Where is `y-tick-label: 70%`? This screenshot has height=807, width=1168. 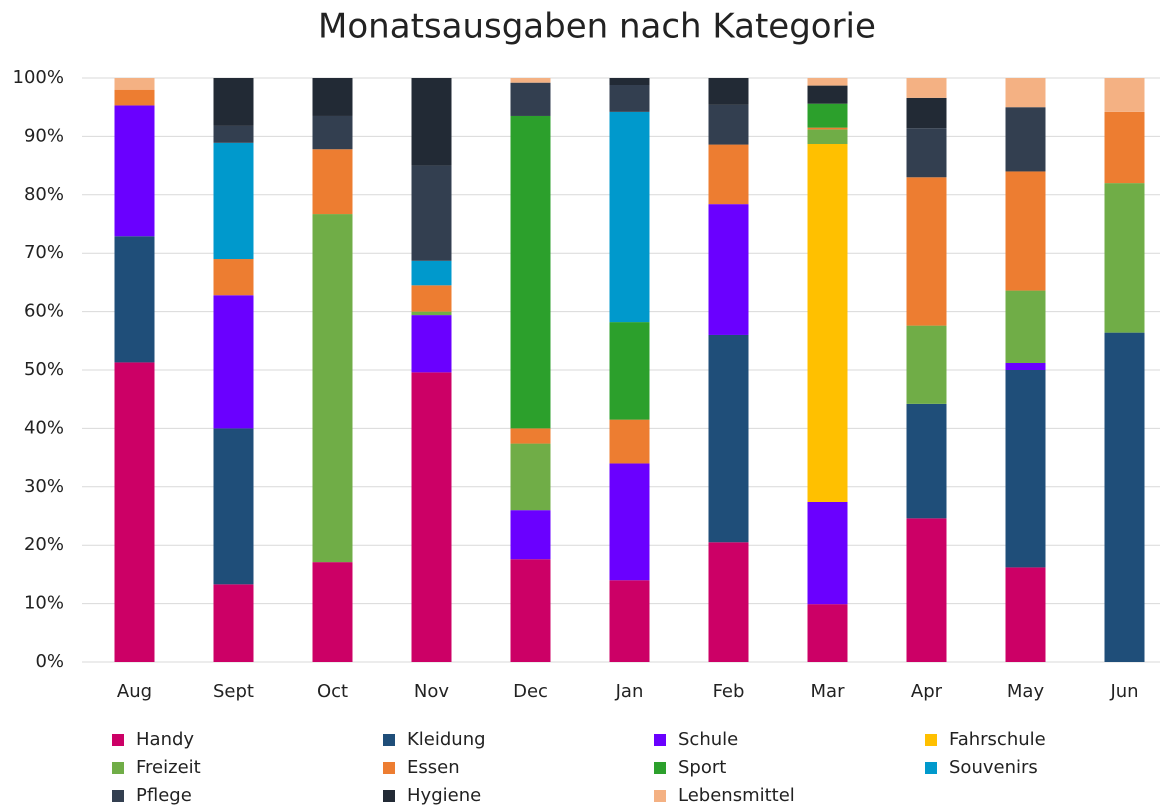 y-tick-label: 70% is located at coordinates (44, 252).